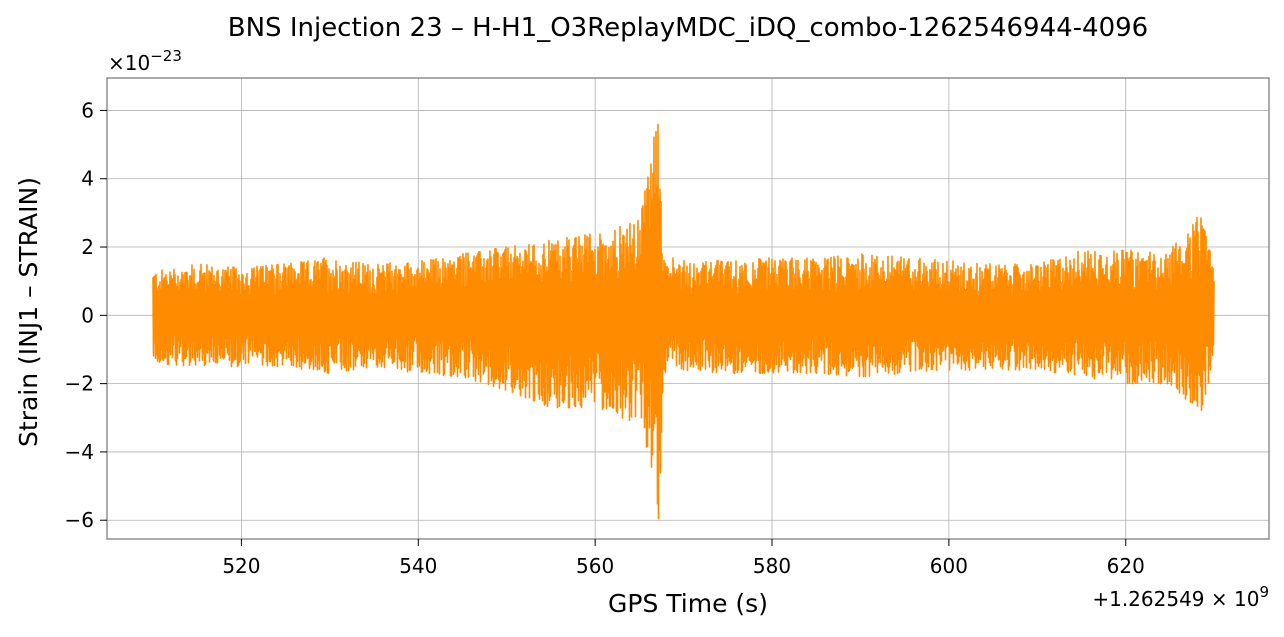  I want to click on x-axis-offset-label: +1.262549 × 109, so click(1180, 597).